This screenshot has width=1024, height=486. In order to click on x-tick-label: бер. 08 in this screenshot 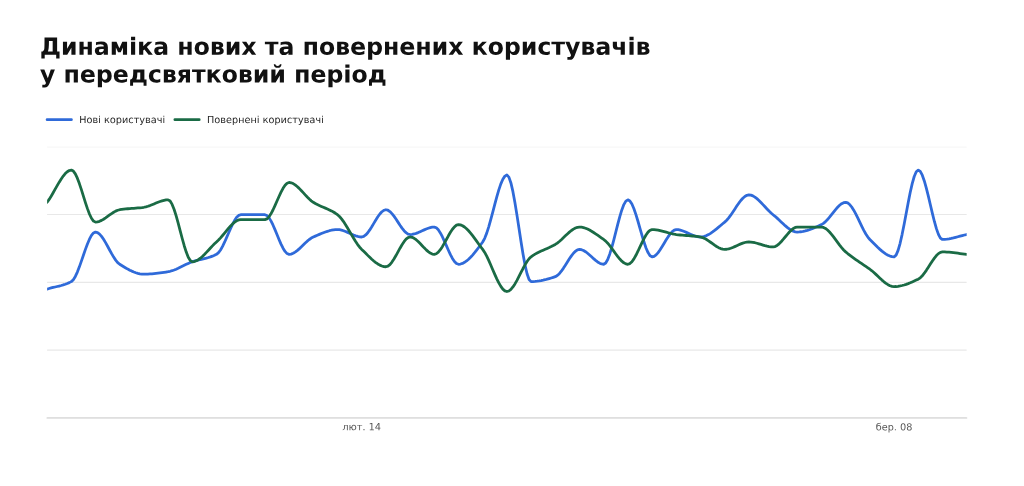, I will do `click(894, 427)`.